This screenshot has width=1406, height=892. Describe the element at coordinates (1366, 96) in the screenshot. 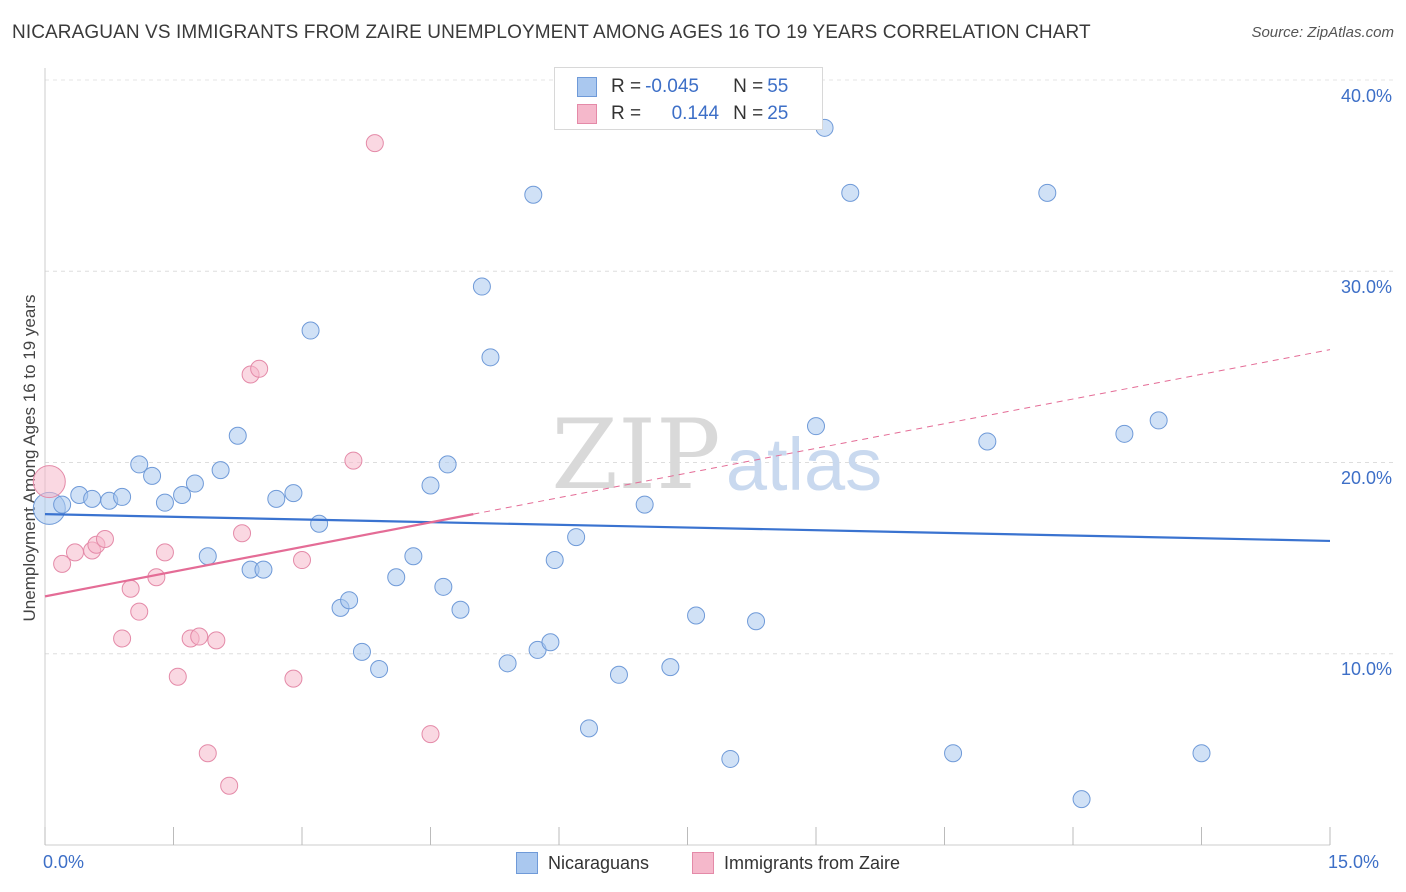

I see `y-tick-label-40: 40.0%` at that location.